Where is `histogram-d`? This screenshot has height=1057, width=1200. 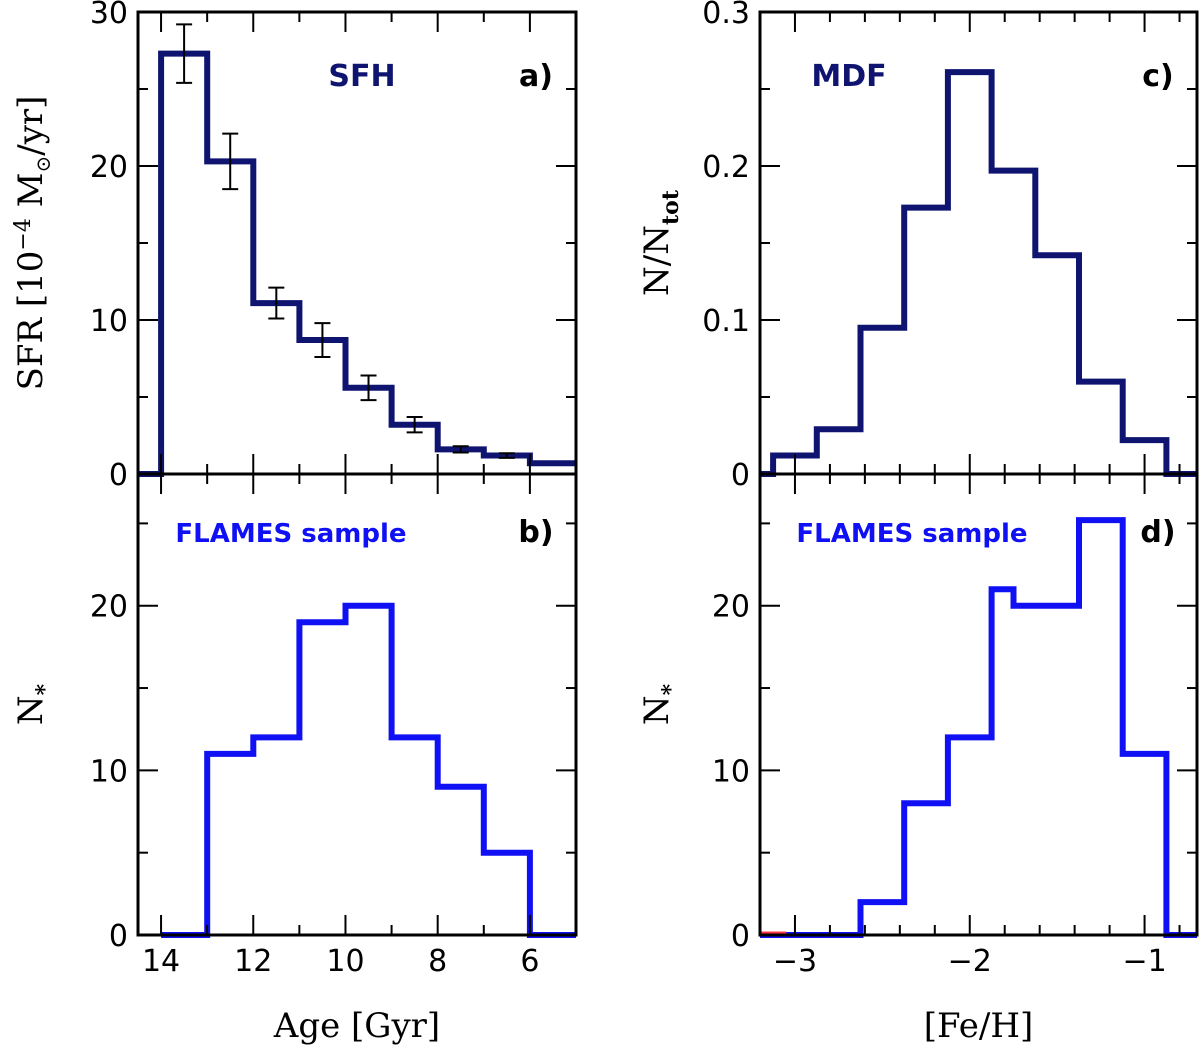
histogram-d is located at coordinates (978, 727).